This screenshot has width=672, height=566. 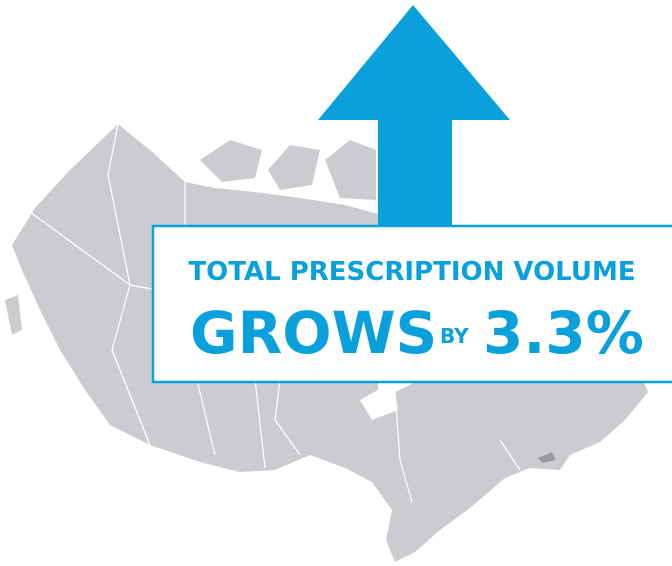 What do you see at coordinates (454, 336) in the screenshot?
I see `headline-preposition: BY` at bounding box center [454, 336].